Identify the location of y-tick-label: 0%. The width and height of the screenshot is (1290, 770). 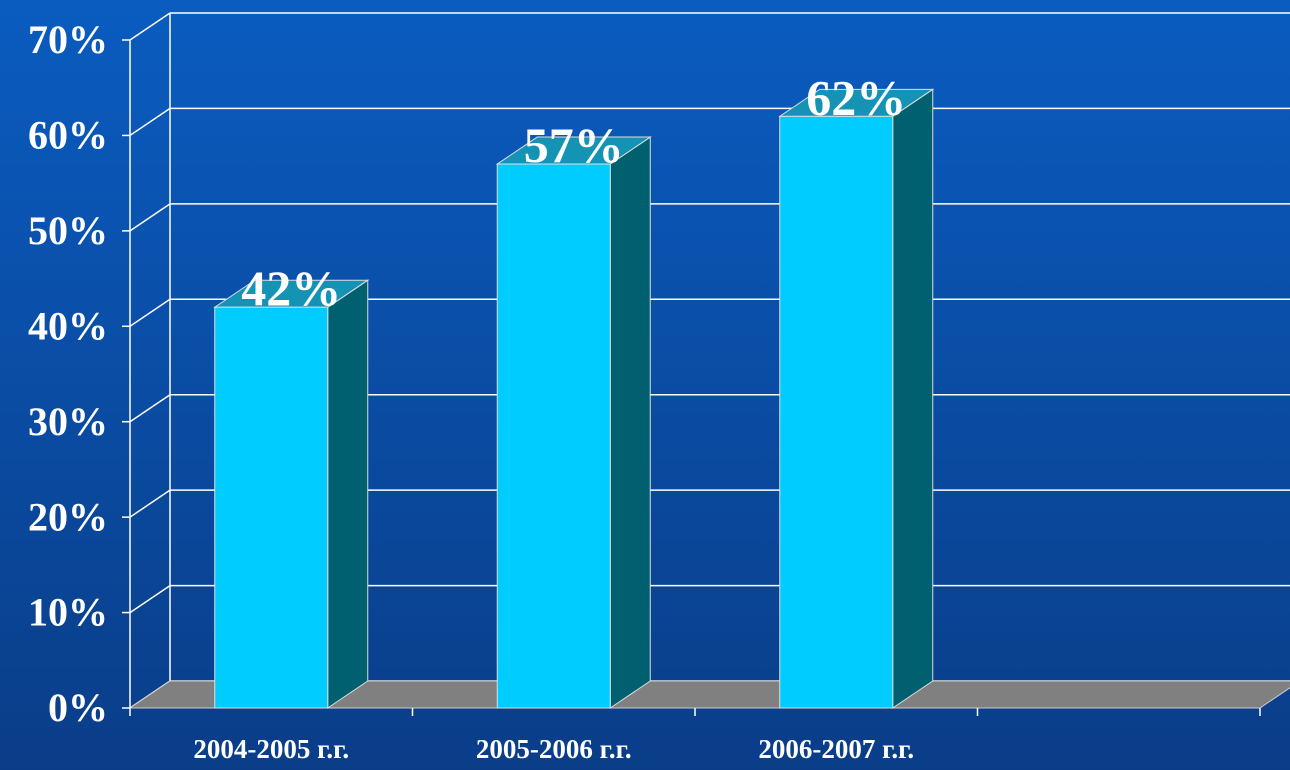
(78, 707).